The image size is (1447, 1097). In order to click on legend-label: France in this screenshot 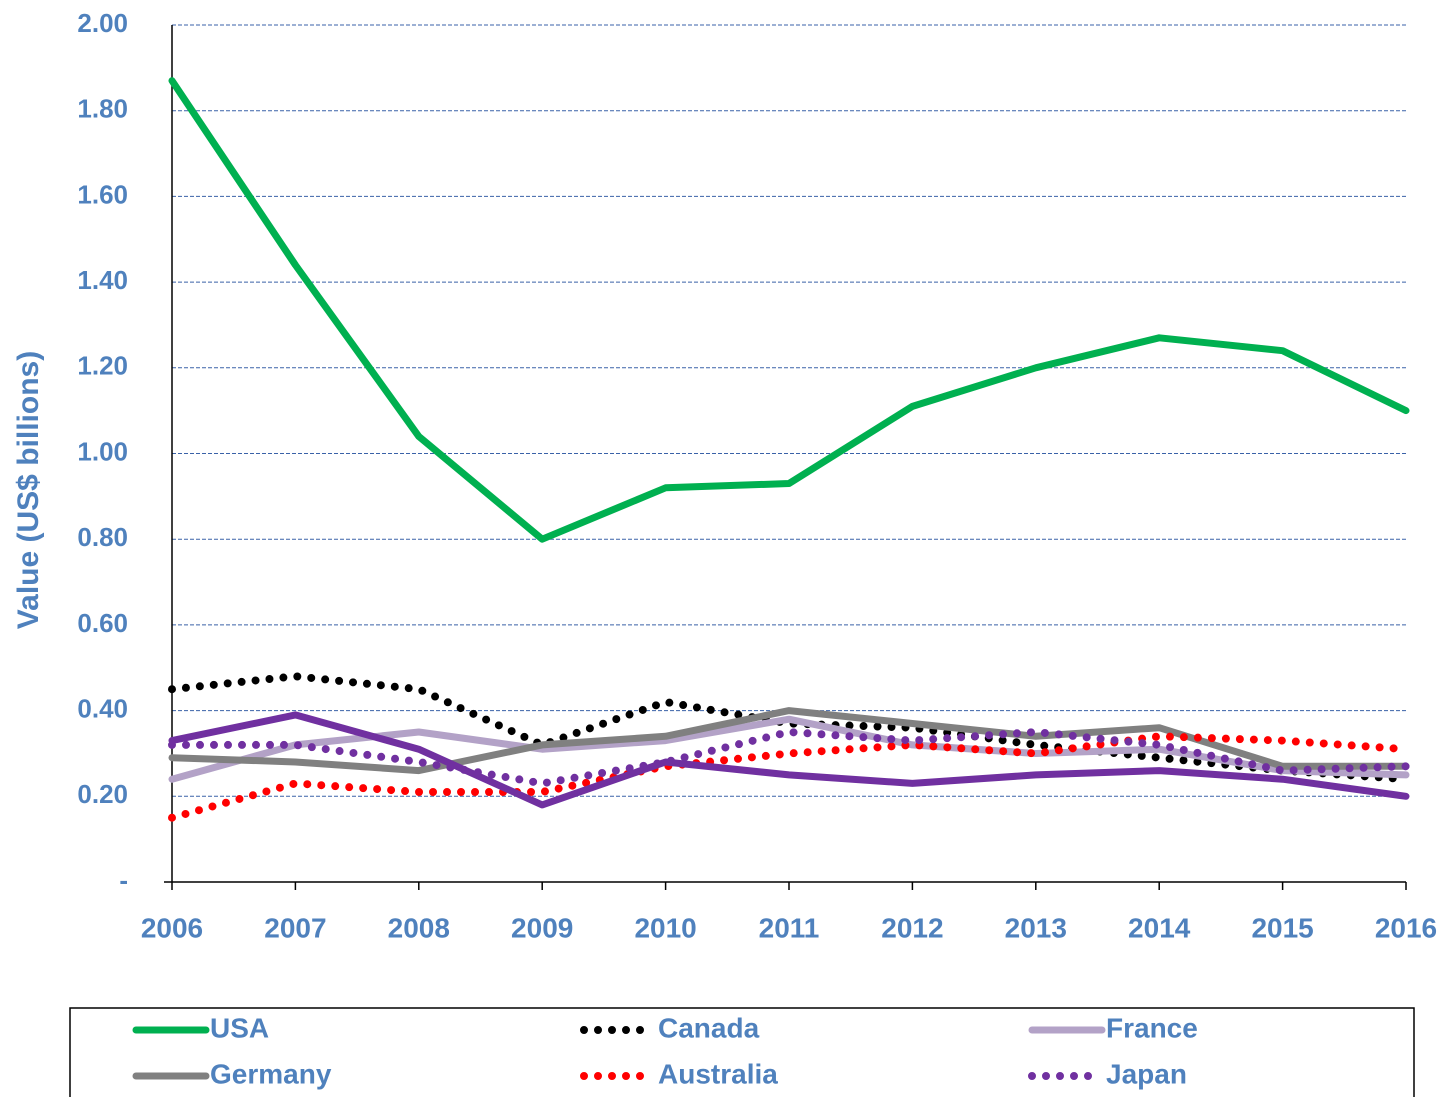, I will do `click(1152, 1027)`.